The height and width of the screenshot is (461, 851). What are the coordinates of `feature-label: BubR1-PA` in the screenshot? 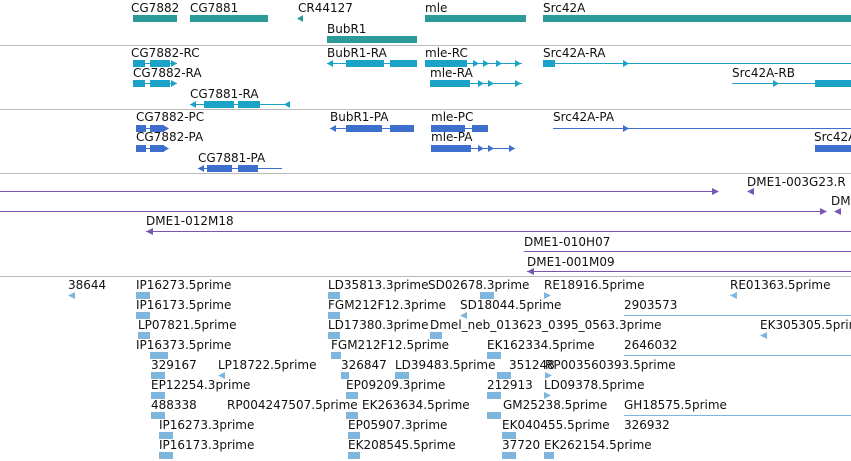 It's located at (359, 117).